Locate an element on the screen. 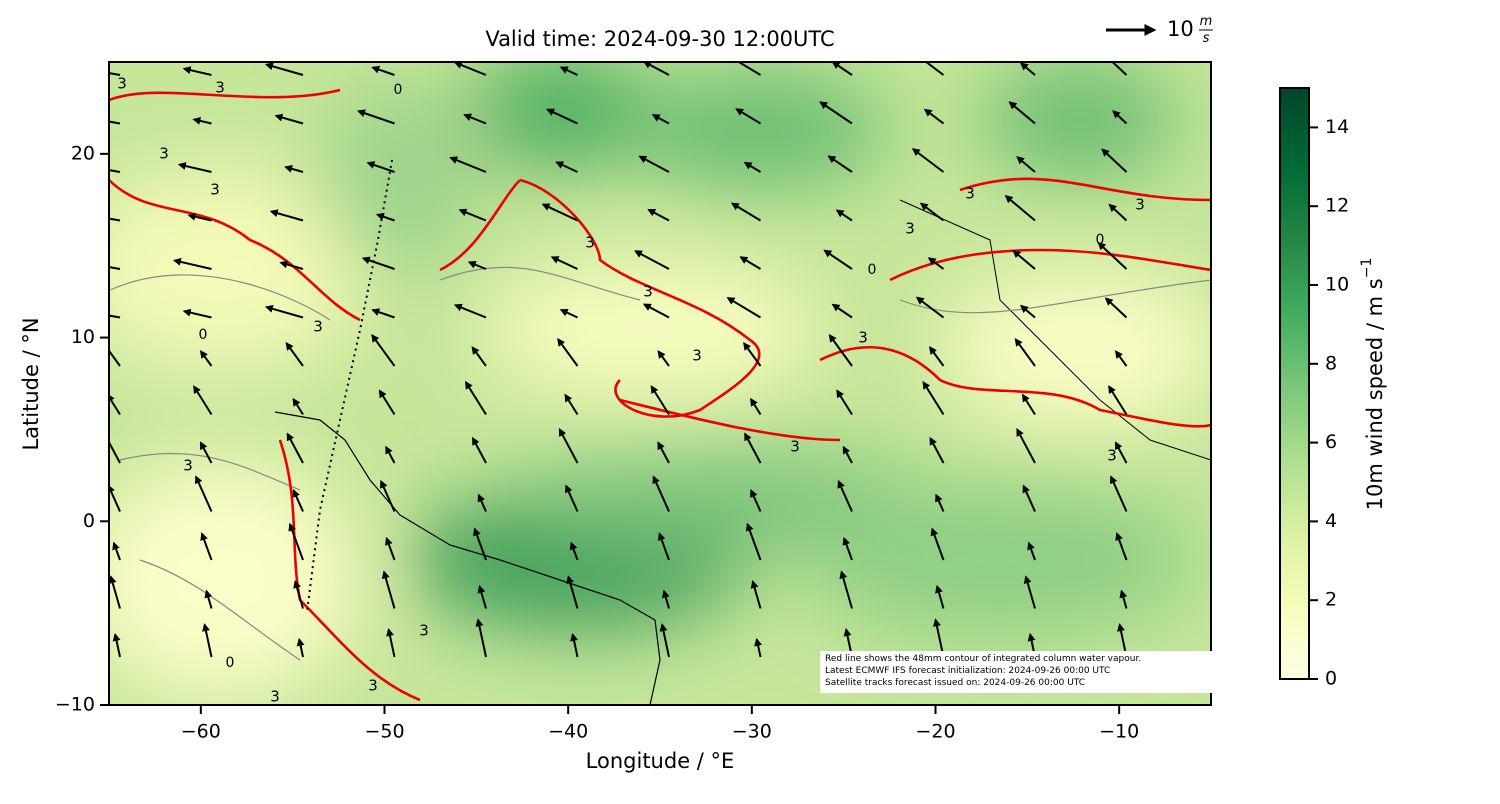 This screenshot has height=804, width=1500. x-tick-label: −50 is located at coordinates (384, 732).